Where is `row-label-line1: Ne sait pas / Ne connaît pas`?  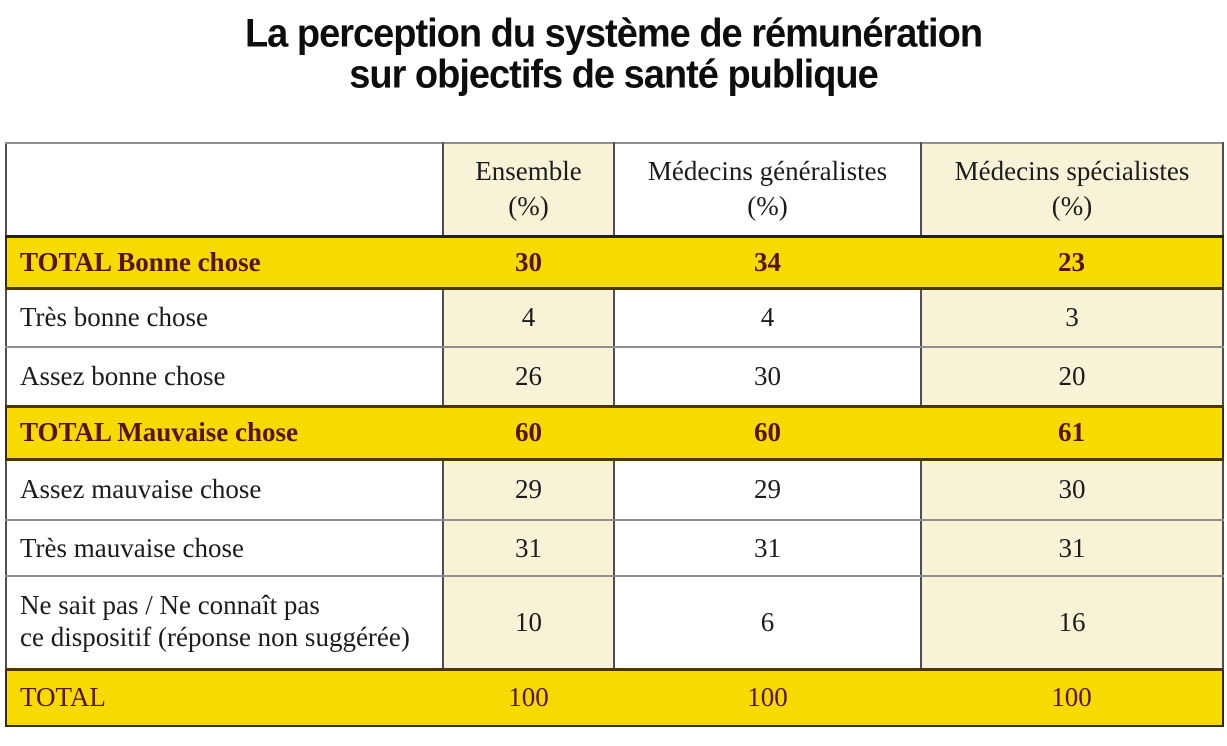 row-label-line1: Ne sait pas / Ne connaît pas is located at coordinates (170, 605).